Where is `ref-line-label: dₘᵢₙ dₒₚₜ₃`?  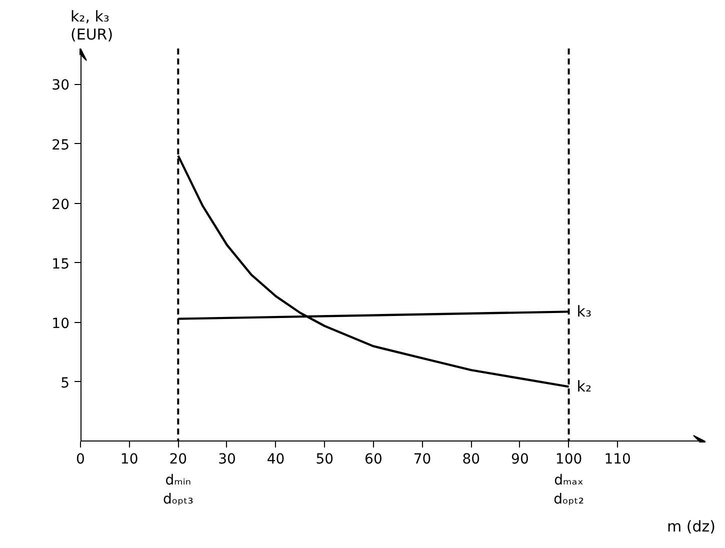
ref-line-label: dₘᵢₙ dₒₚₜ₃ is located at coordinates (178, 490).